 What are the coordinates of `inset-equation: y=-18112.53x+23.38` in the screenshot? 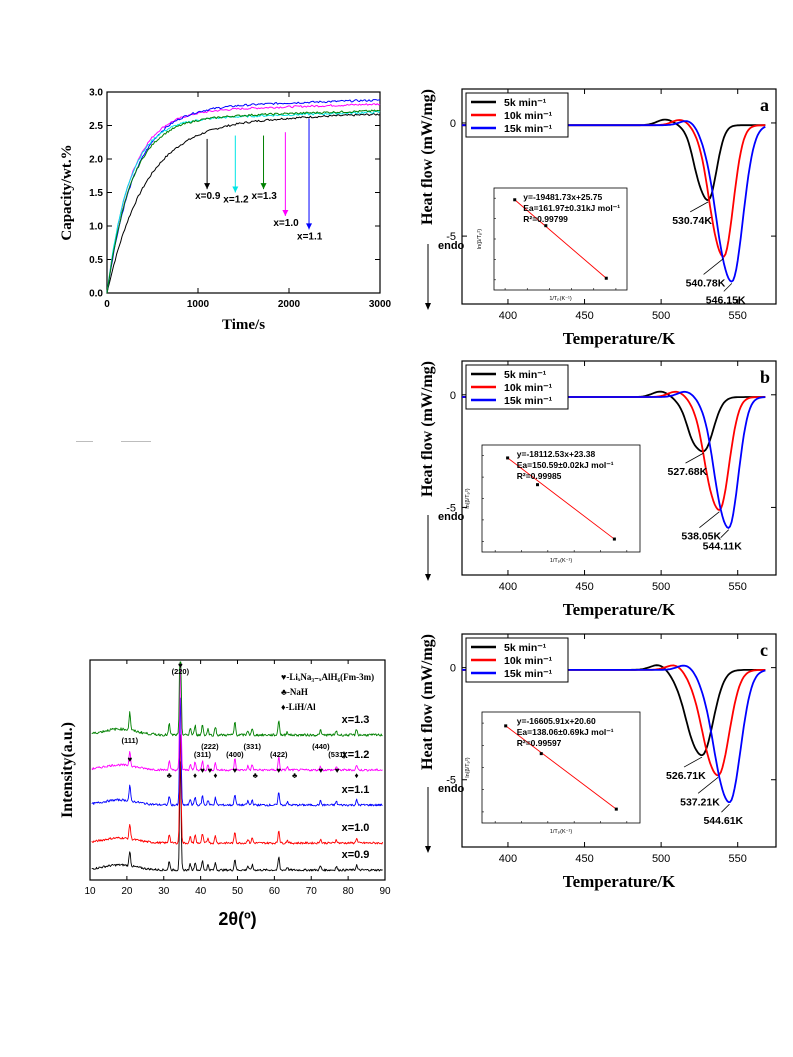 It's located at (556, 454).